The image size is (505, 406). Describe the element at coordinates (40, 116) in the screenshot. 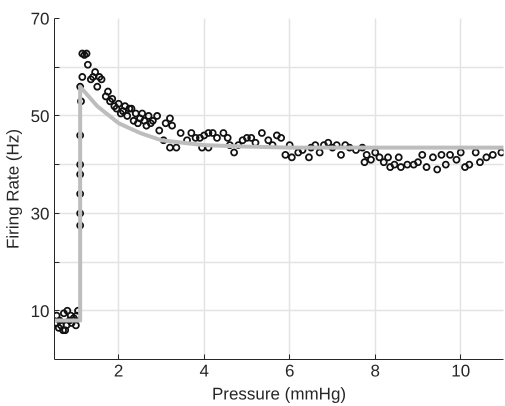

I see `y-tick-label: 50` at that location.